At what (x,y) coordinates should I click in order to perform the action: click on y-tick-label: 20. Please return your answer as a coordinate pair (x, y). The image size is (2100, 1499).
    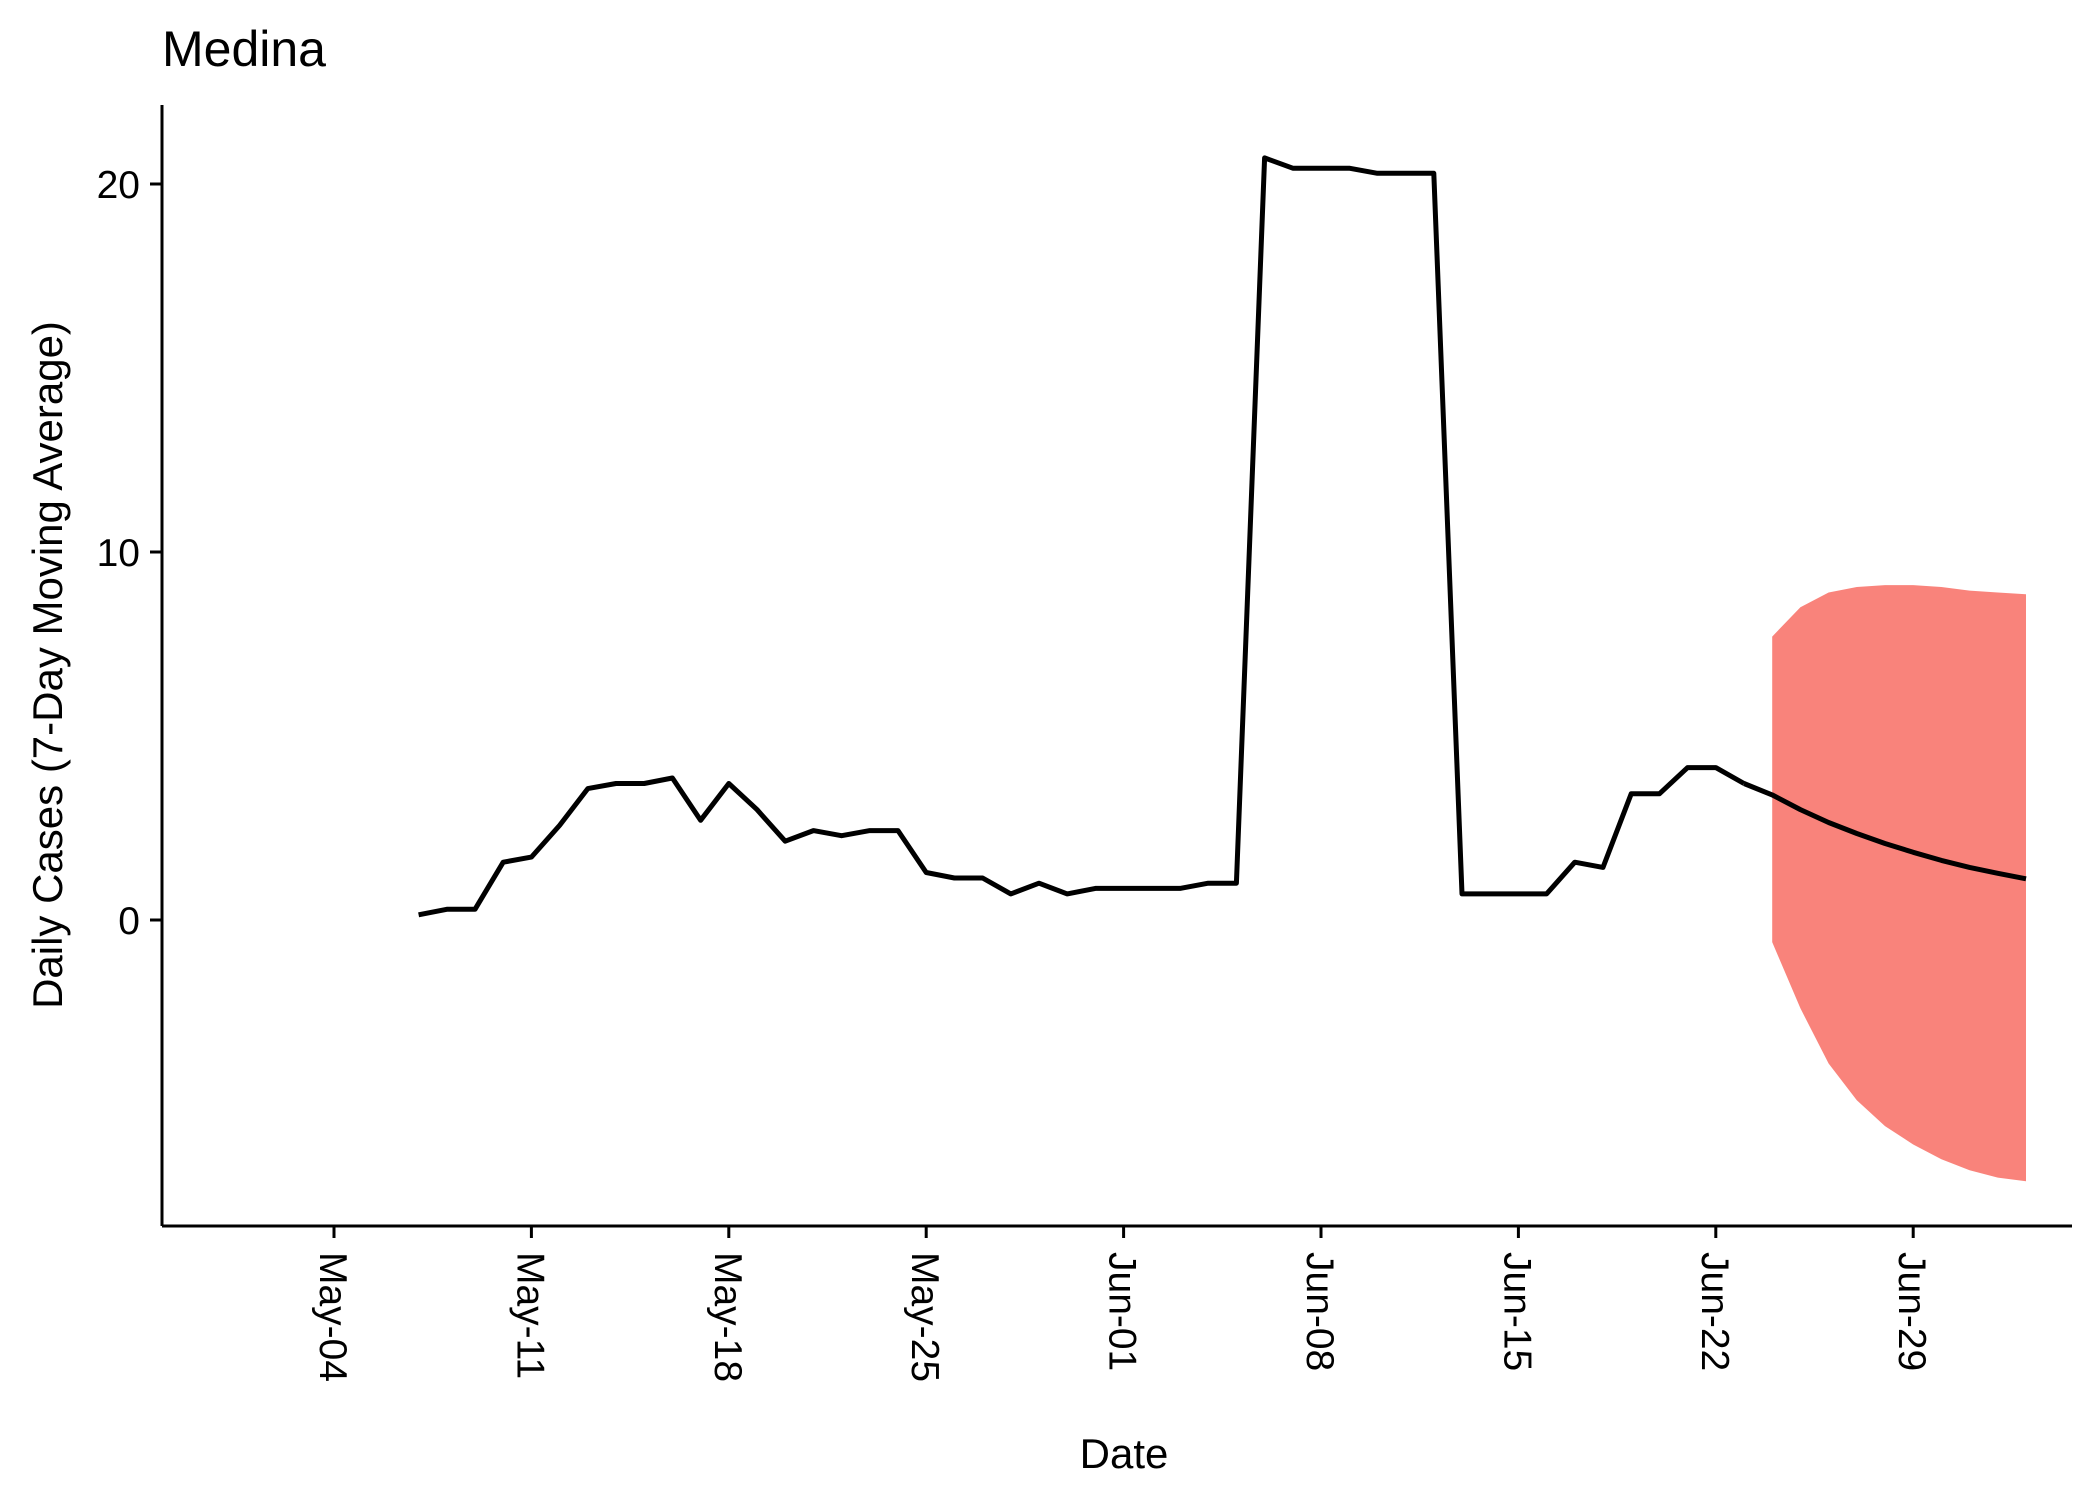
    Looking at the image, I should click on (118, 185).